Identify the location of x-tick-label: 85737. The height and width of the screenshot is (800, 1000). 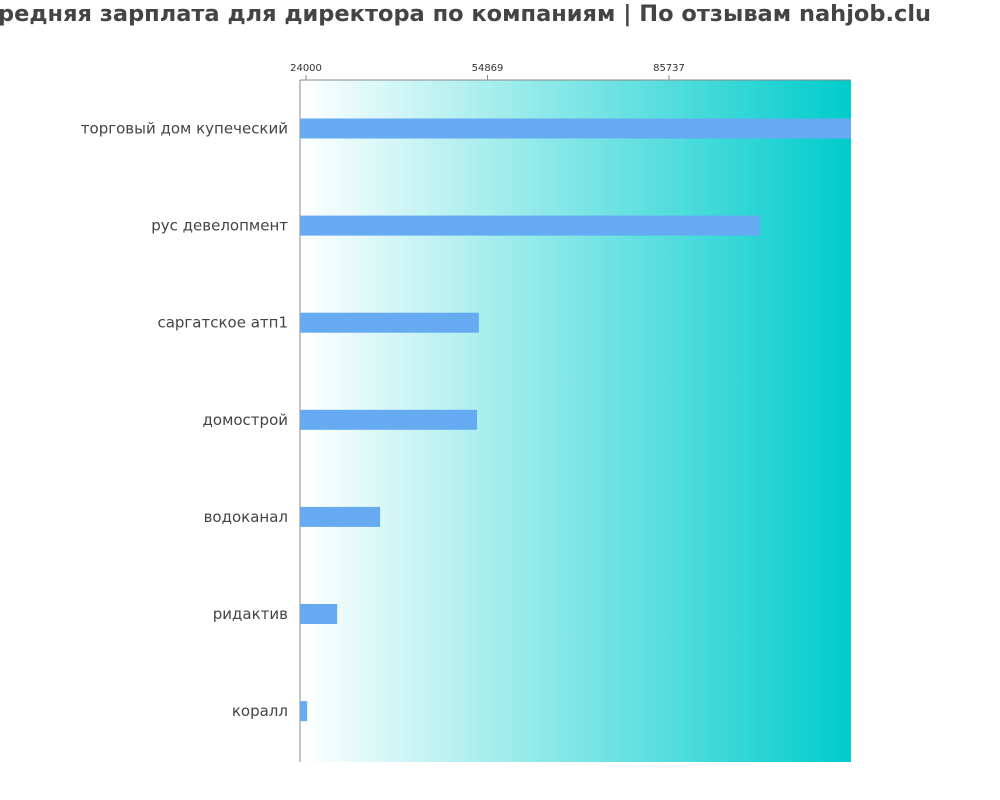
(669, 68).